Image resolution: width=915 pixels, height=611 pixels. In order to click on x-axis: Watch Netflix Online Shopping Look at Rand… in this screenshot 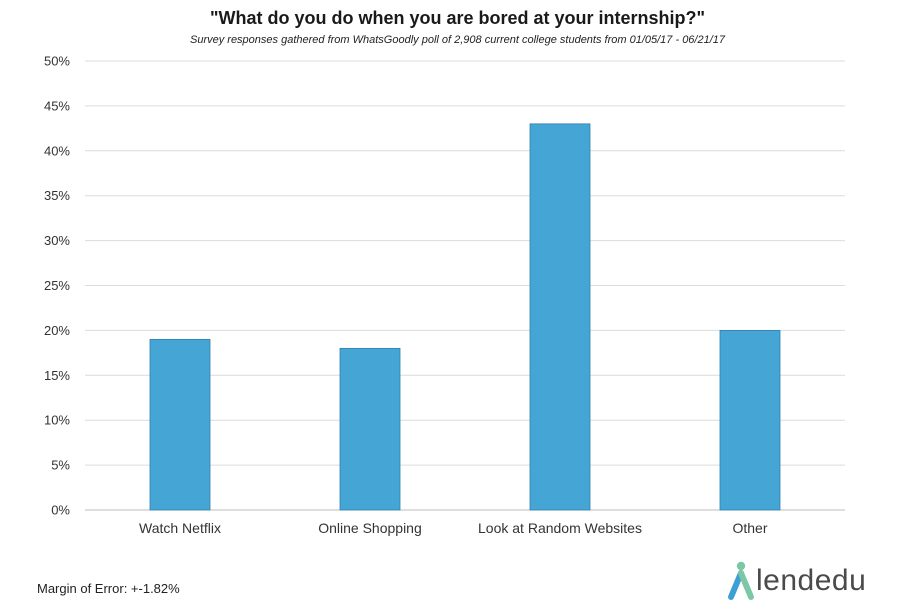, I will do `click(453, 528)`.